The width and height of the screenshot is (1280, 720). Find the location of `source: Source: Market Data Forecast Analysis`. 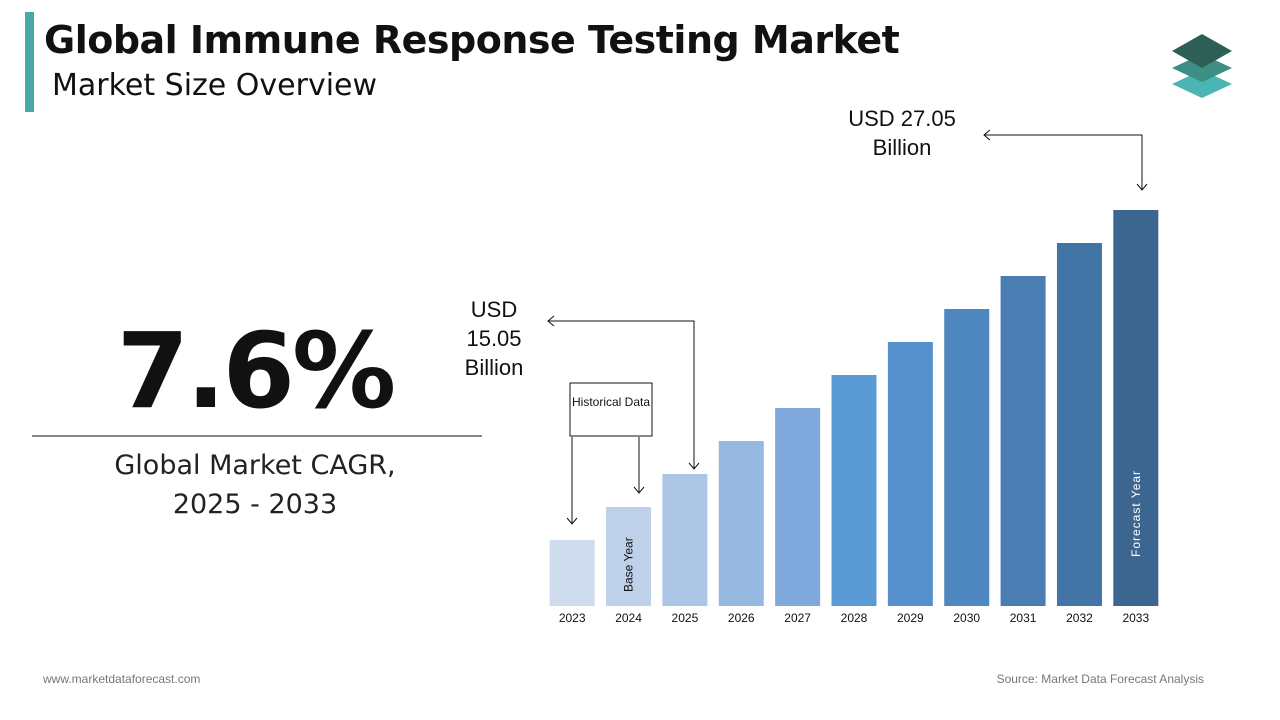

source: Source: Market Data Forecast Analysis is located at coordinates (1100, 679).